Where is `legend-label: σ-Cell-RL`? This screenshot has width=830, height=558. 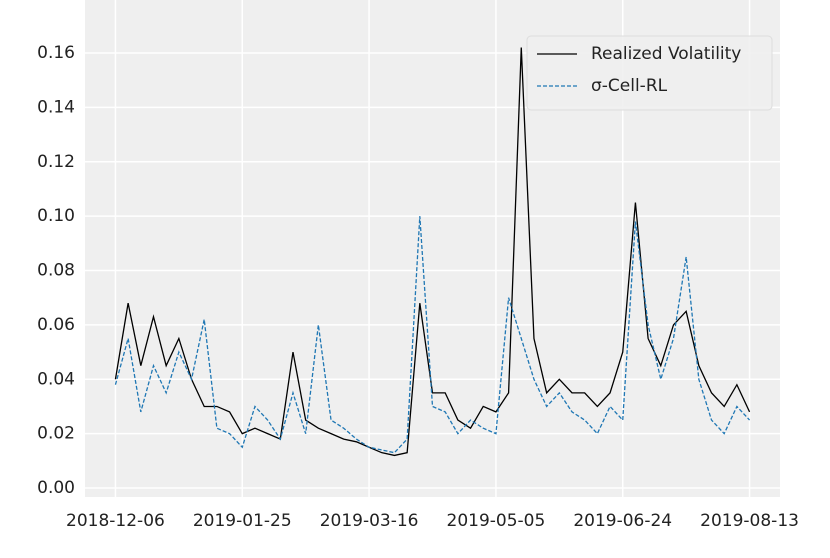 legend-label: σ-Cell-RL is located at coordinates (629, 86).